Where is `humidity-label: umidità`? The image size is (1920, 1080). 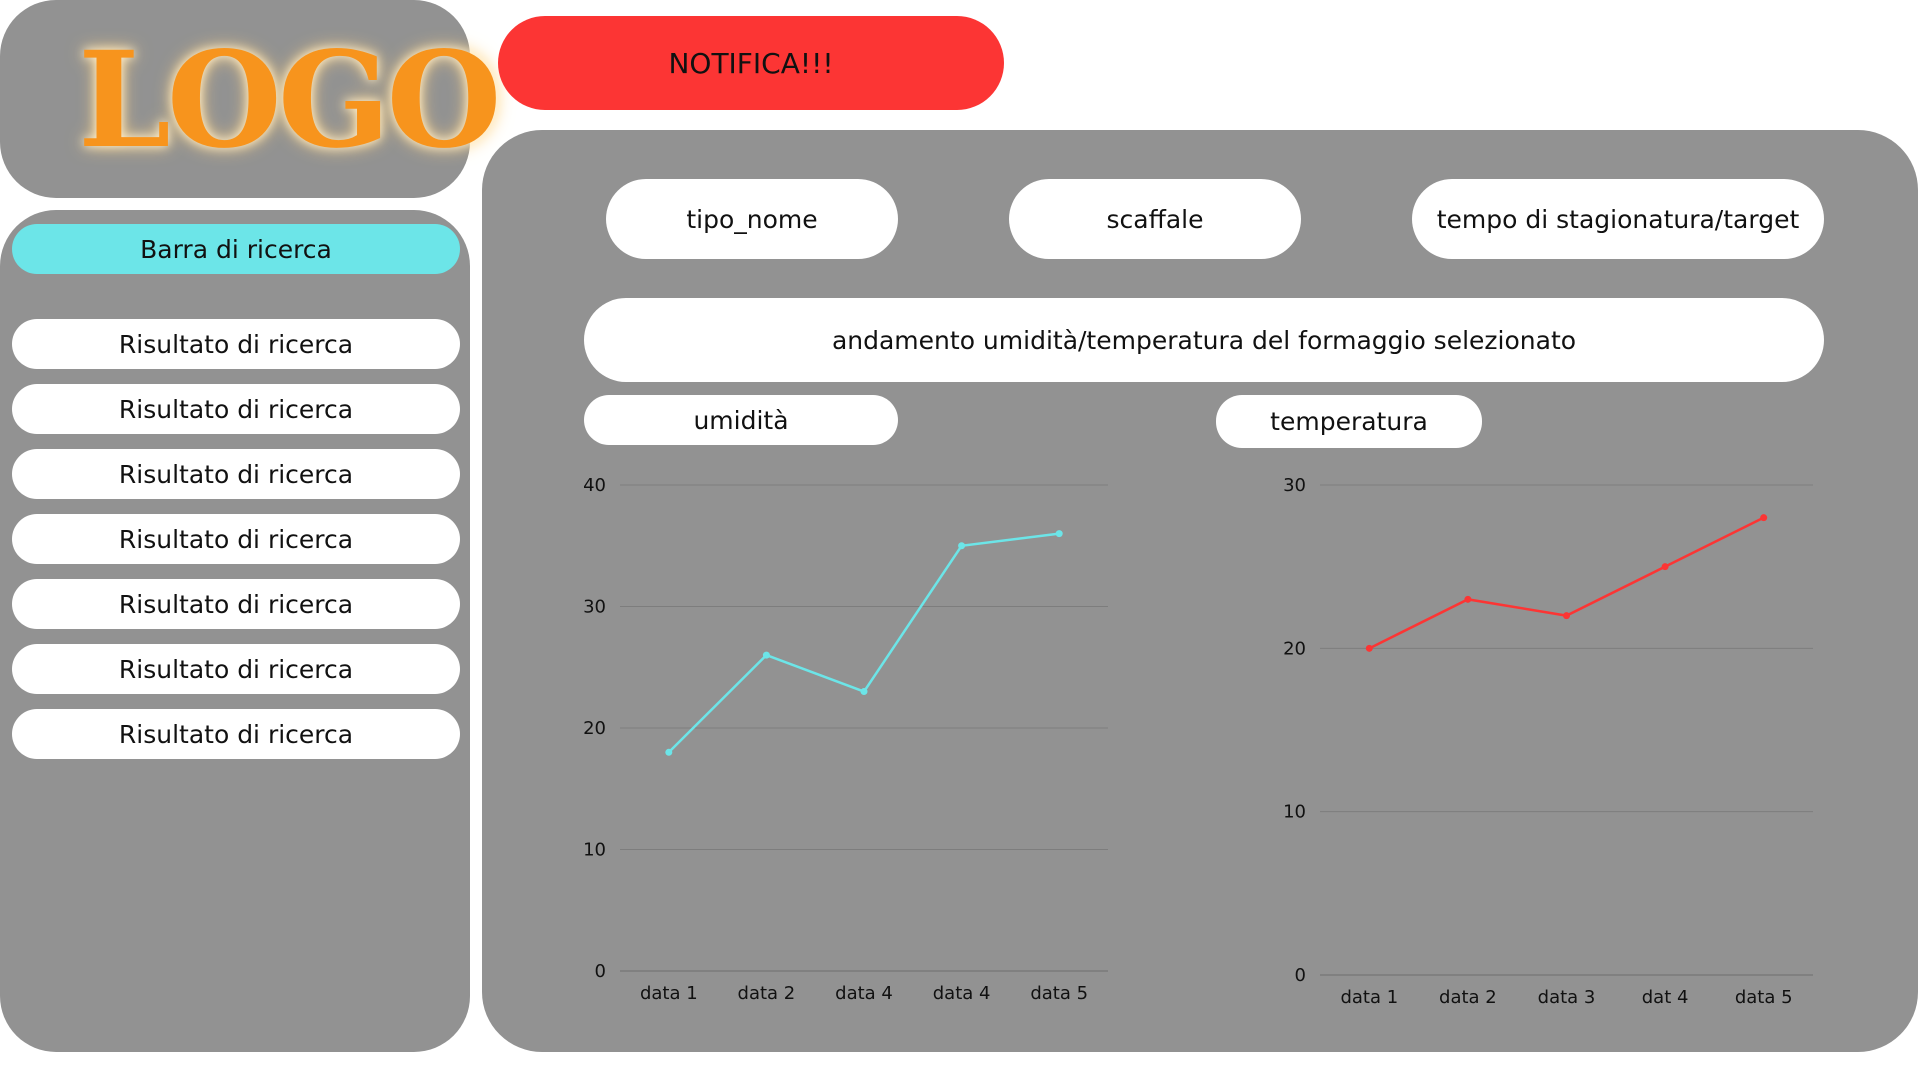
humidity-label: umidità is located at coordinates (741, 420).